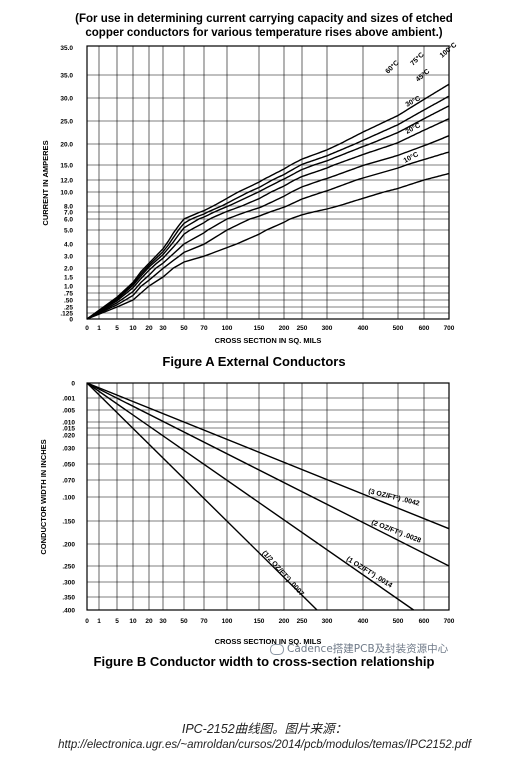  What do you see at coordinates (68, 436) in the screenshot?
I see `figure-b-y-tick-label: .020` at bounding box center [68, 436].